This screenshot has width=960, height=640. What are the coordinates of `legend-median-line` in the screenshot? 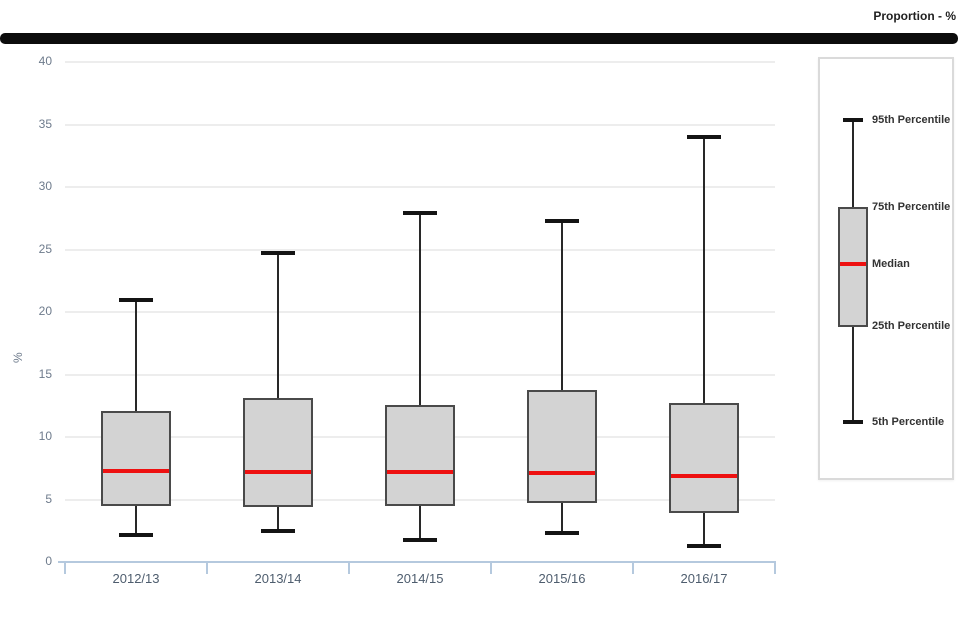 It's located at (853, 264).